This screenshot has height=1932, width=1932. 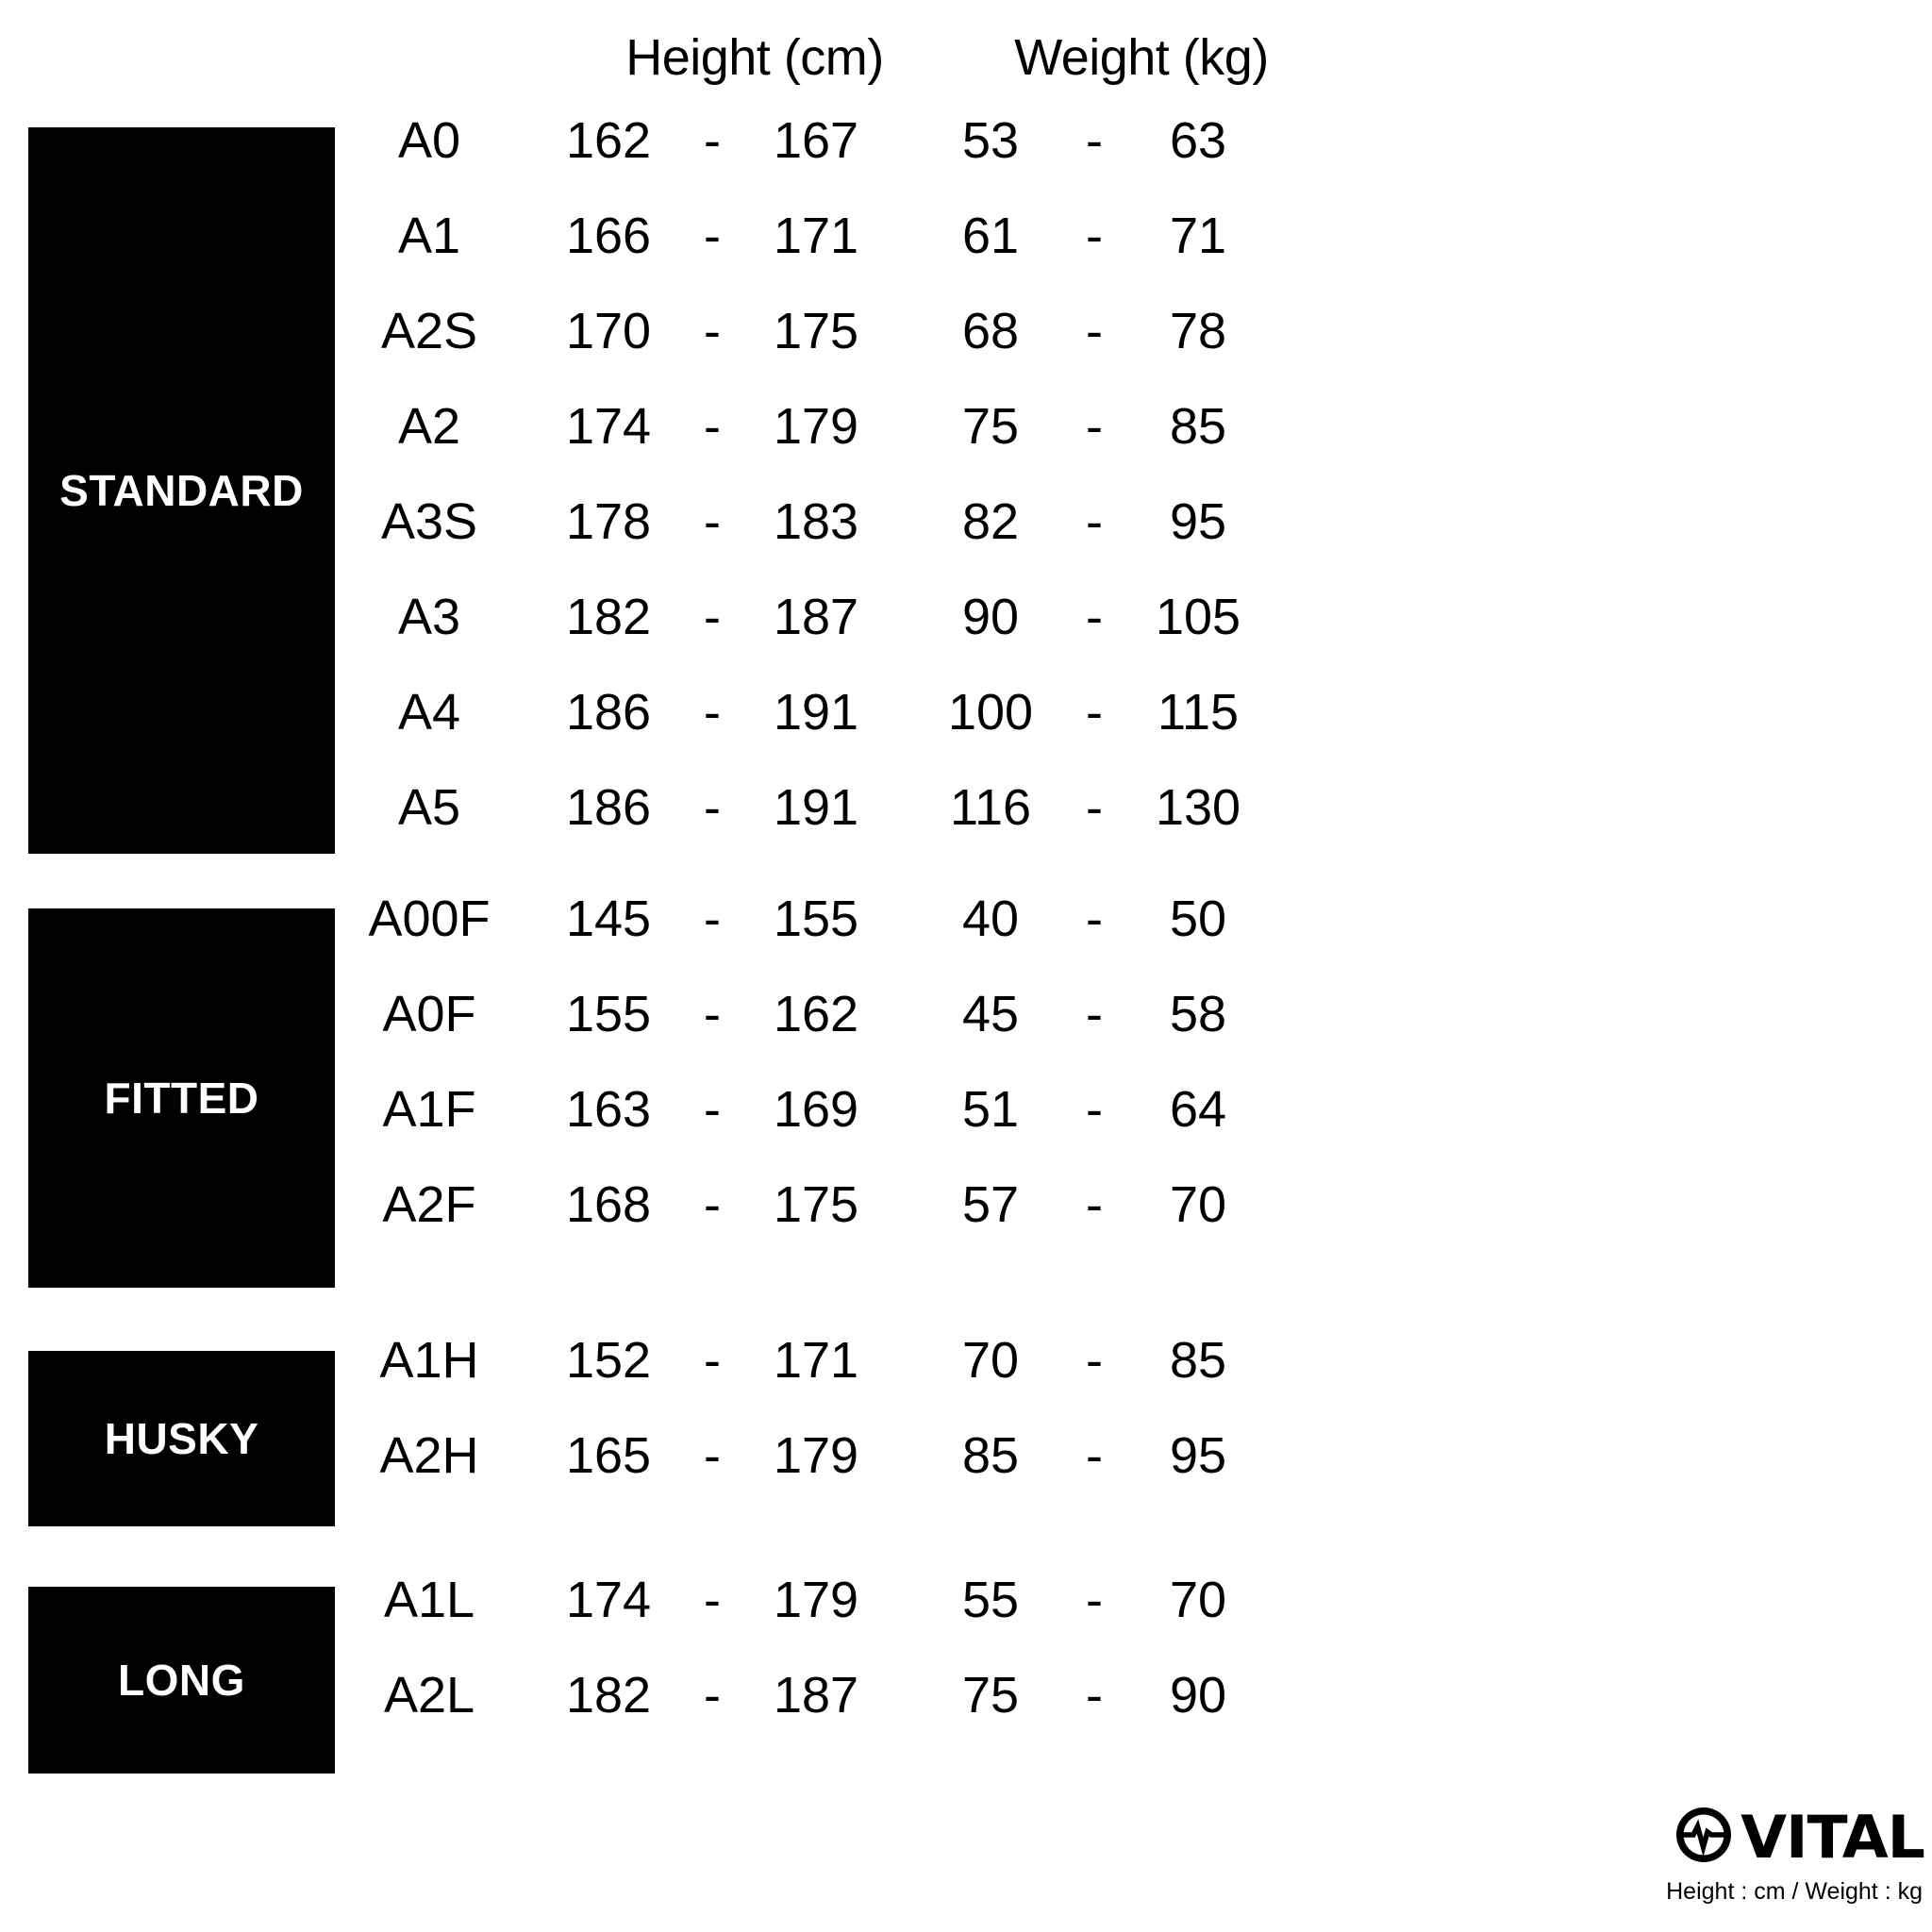 I want to click on cell-weight-min: 70, so click(x=991, y=1361).